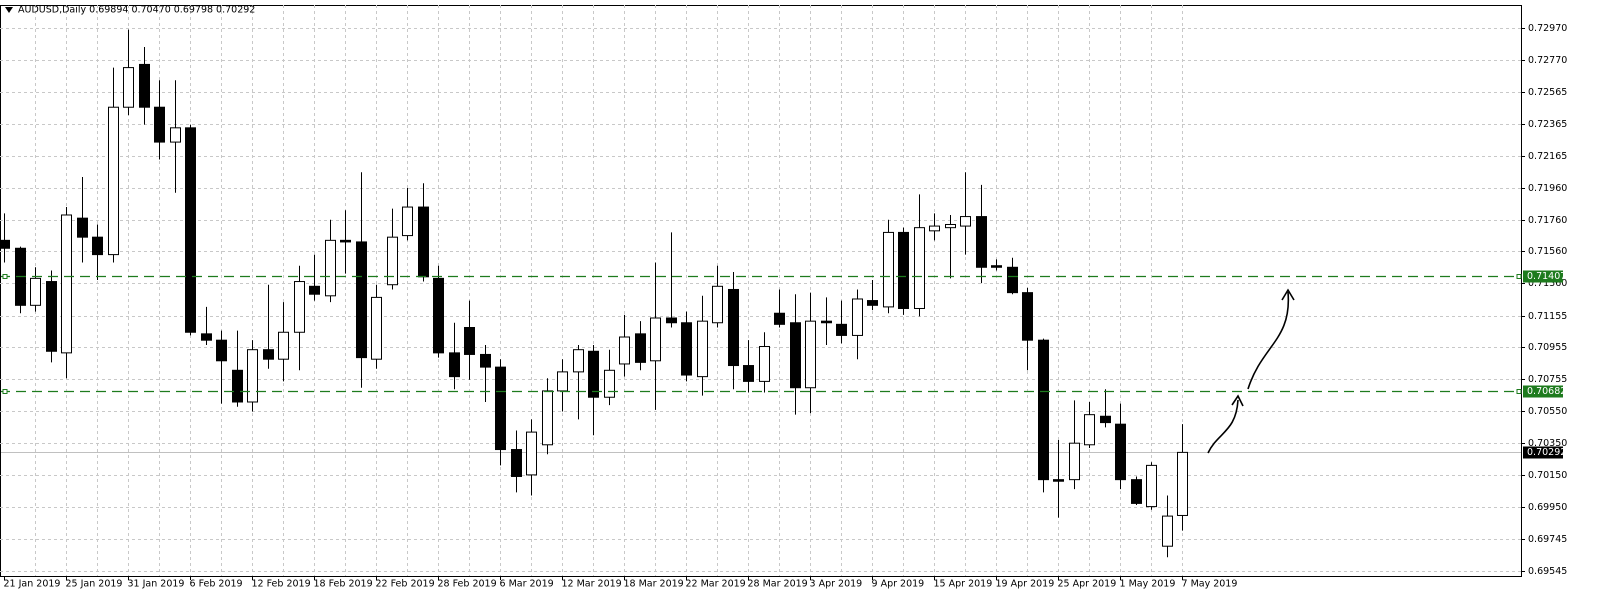  I want to click on arrow-1-head, so click(1237, 400).